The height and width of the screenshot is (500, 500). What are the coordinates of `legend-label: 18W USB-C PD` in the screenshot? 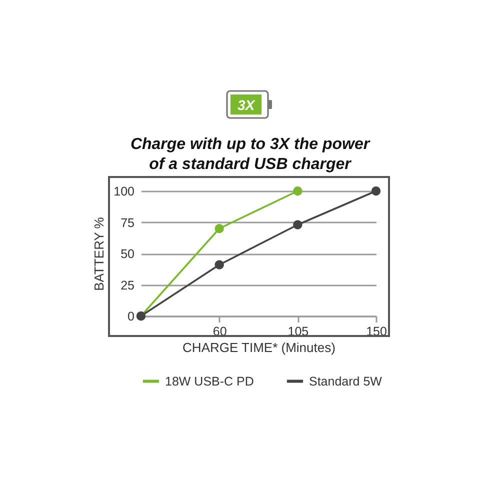 It's located at (209, 381).